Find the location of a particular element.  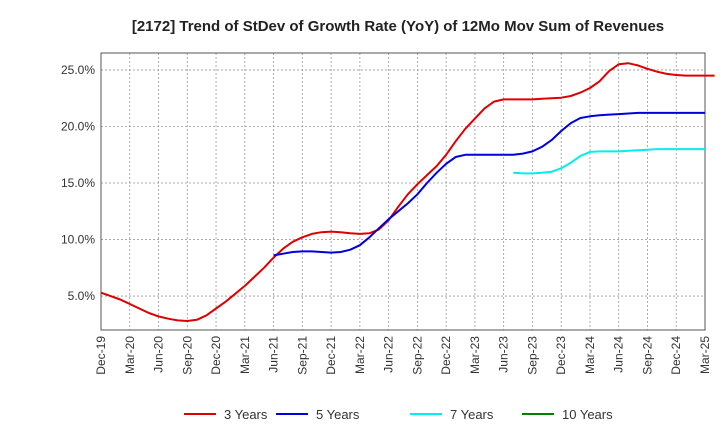

x-tick-label: Jun-20 is located at coordinates (159, 354).